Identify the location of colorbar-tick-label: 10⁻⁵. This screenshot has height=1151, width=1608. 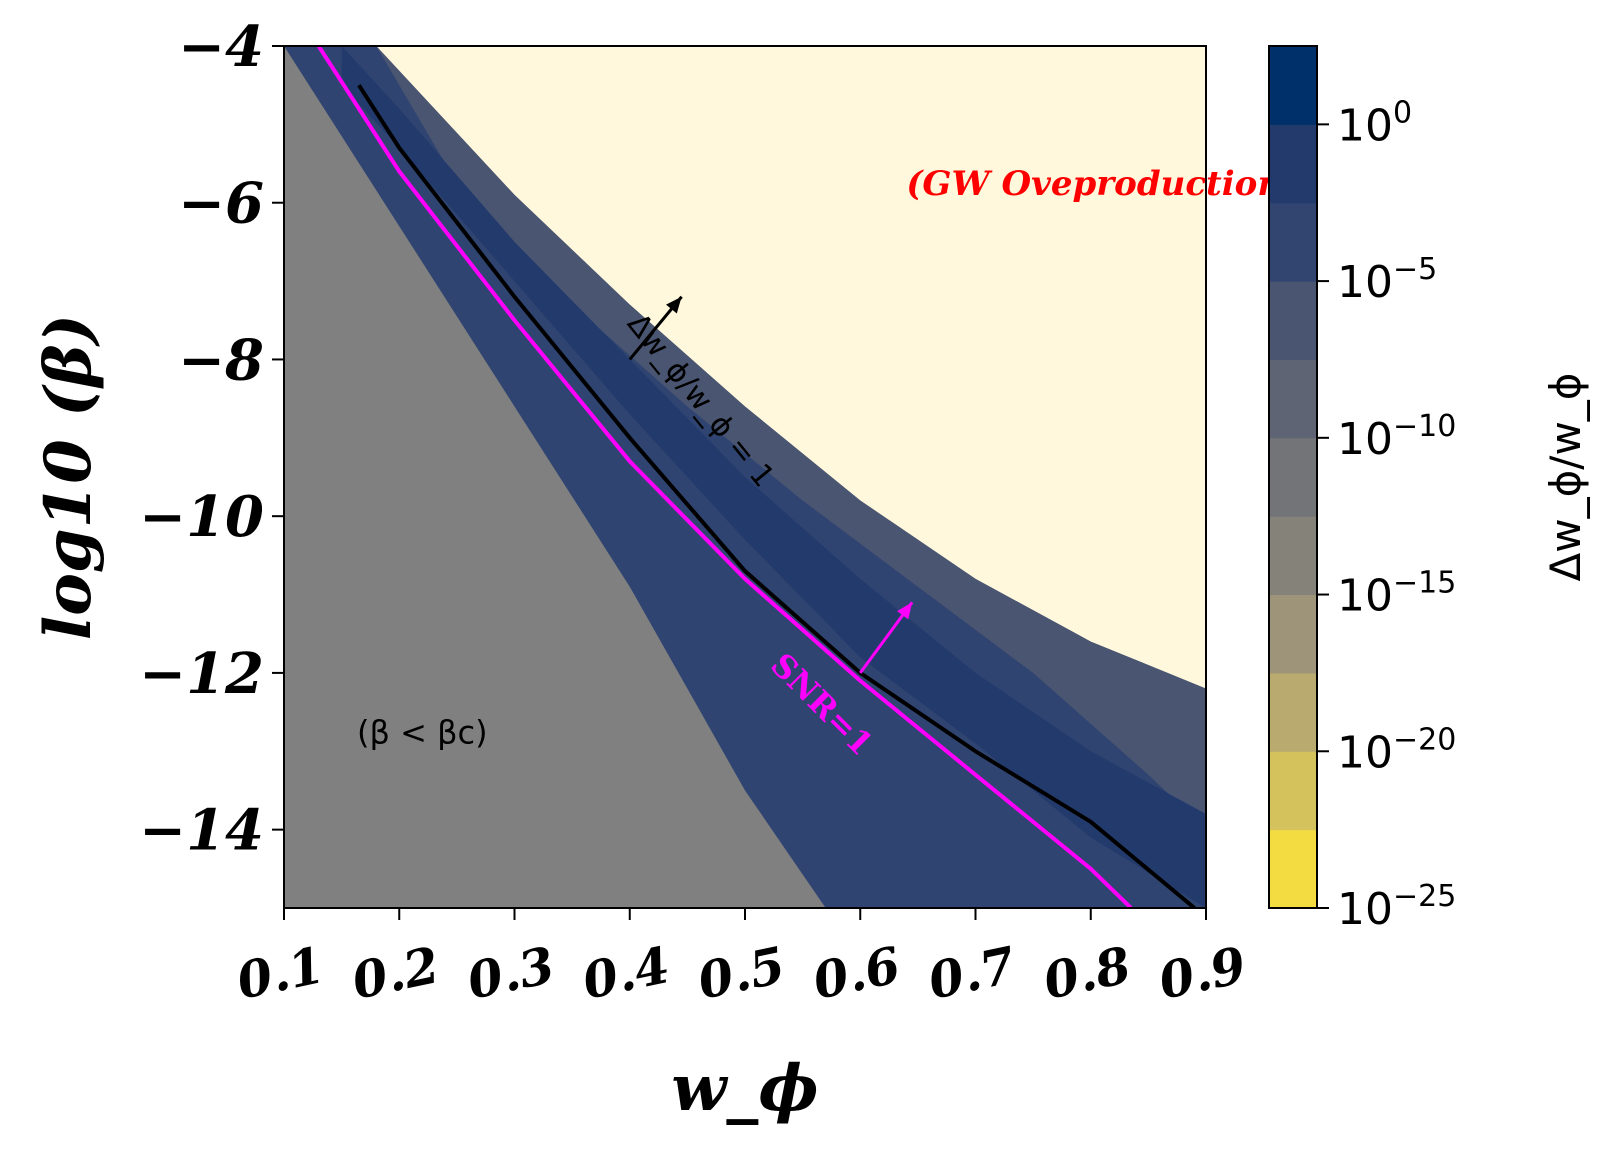
(1387, 280).